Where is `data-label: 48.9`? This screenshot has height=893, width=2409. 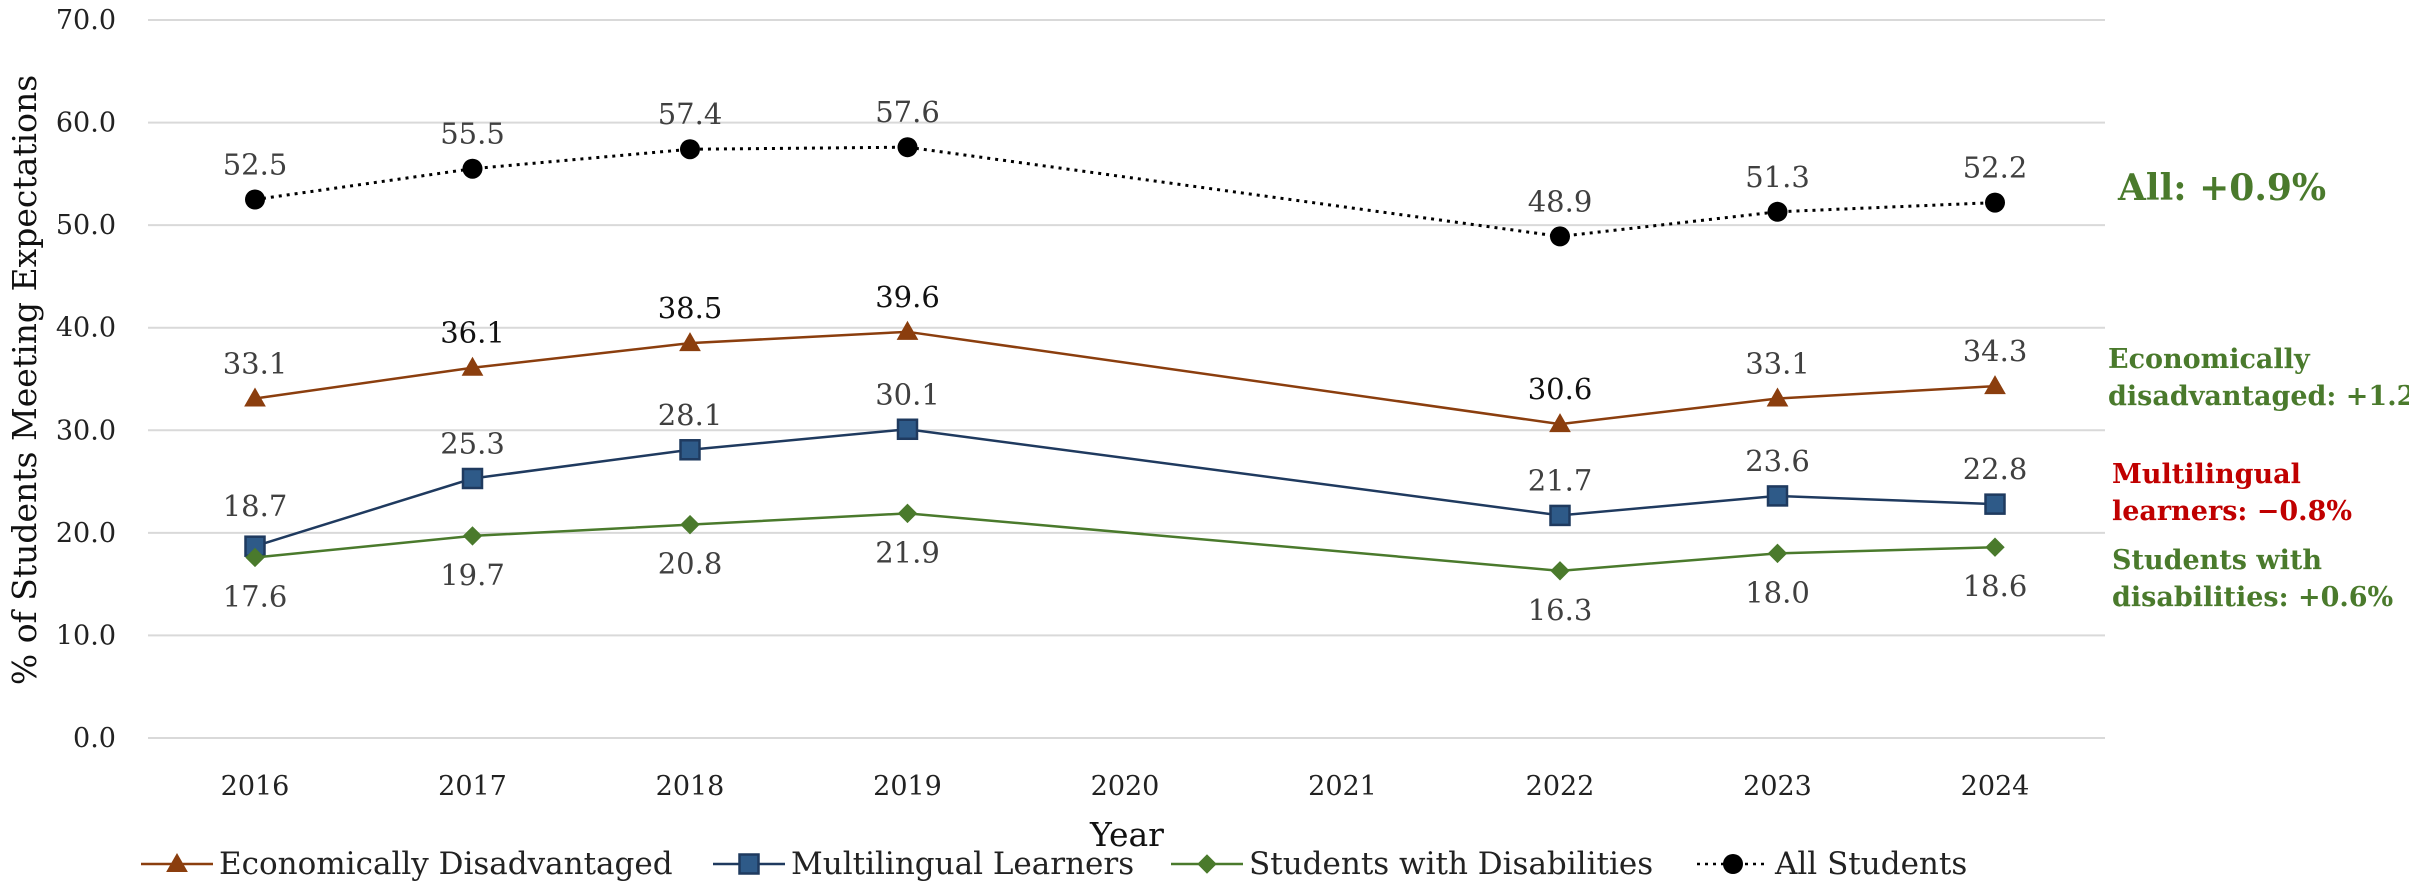 data-label: 48.9 is located at coordinates (1560, 201).